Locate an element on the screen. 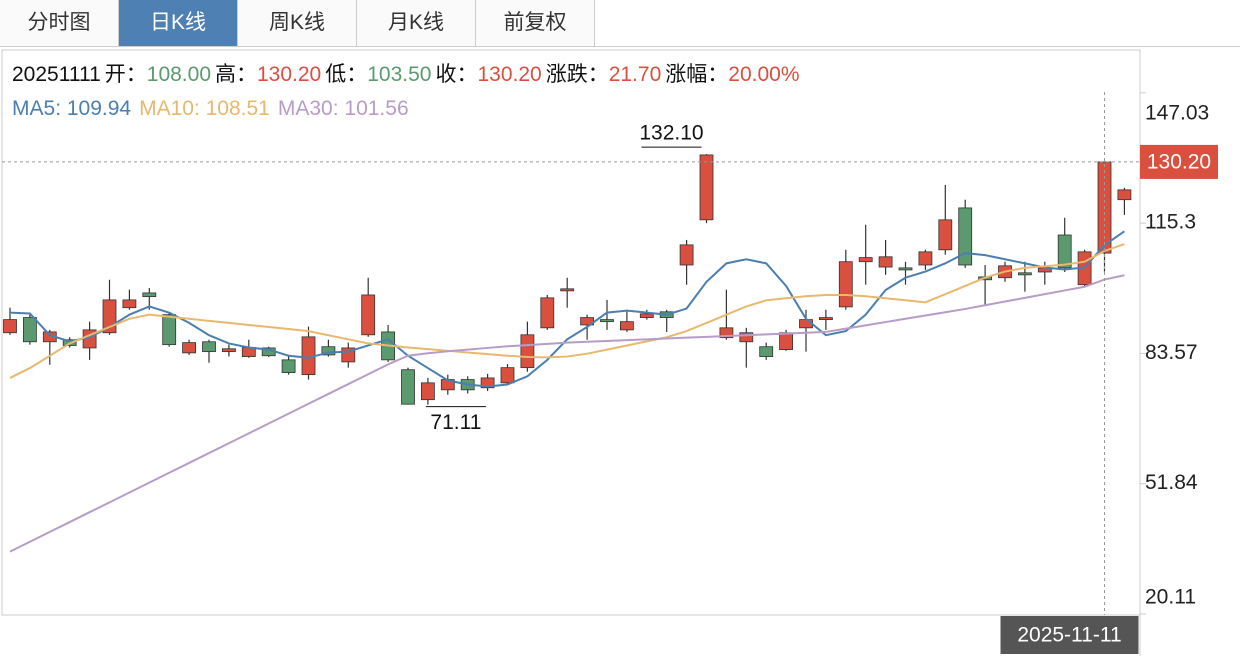 This screenshot has width=1242, height=656. legend: MA5109.94 MA10108.51 MA30101.56 is located at coordinates (214, 109).